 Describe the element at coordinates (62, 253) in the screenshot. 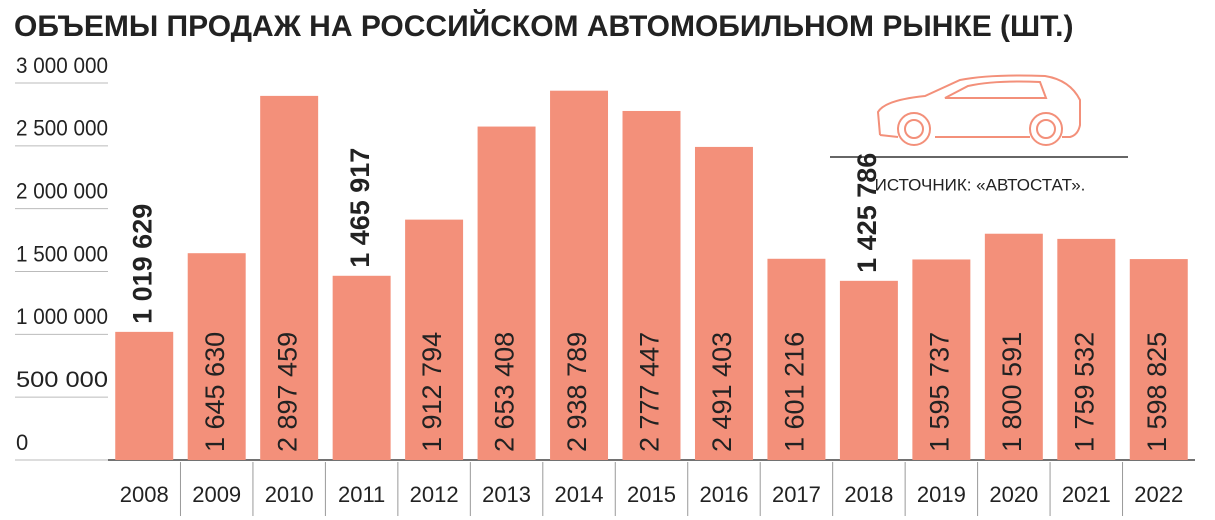

I see `y-tick-label: 1 500 000` at that location.